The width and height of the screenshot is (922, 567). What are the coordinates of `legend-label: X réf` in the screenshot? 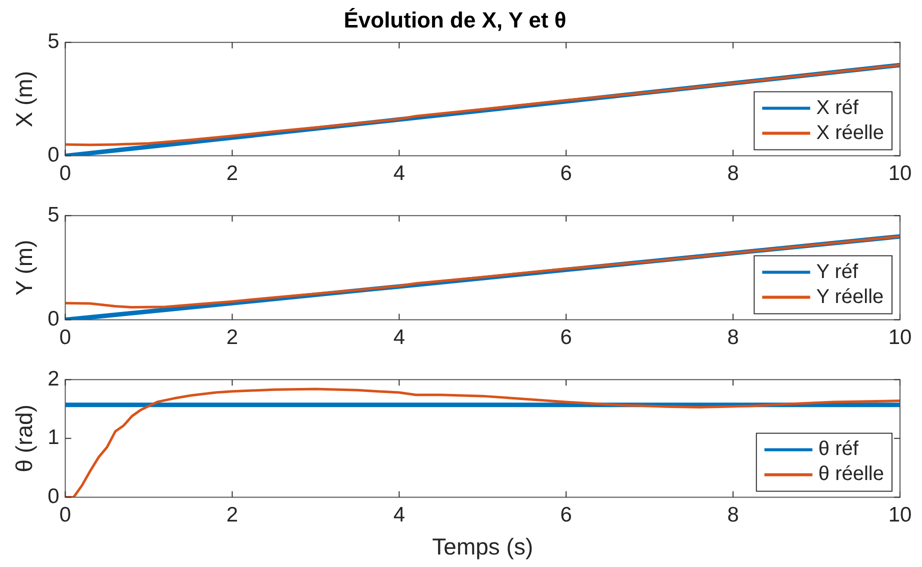 It's located at (837, 107).